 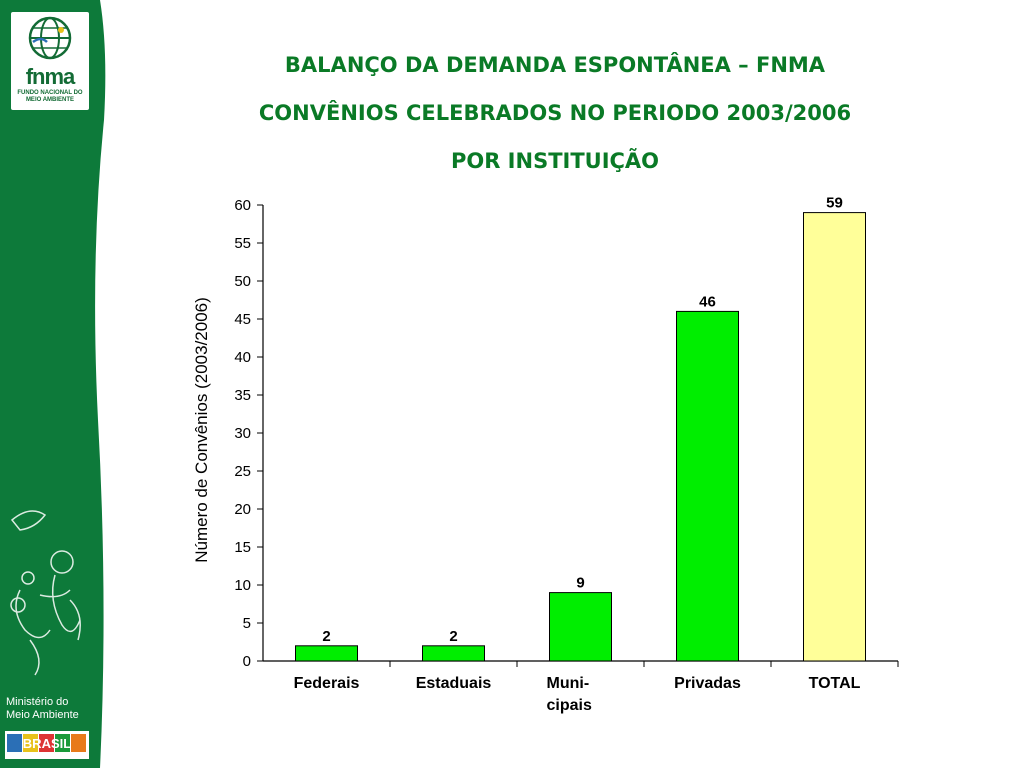 What do you see at coordinates (242, 357) in the screenshot?
I see `y-tick-label: 40` at bounding box center [242, 357].